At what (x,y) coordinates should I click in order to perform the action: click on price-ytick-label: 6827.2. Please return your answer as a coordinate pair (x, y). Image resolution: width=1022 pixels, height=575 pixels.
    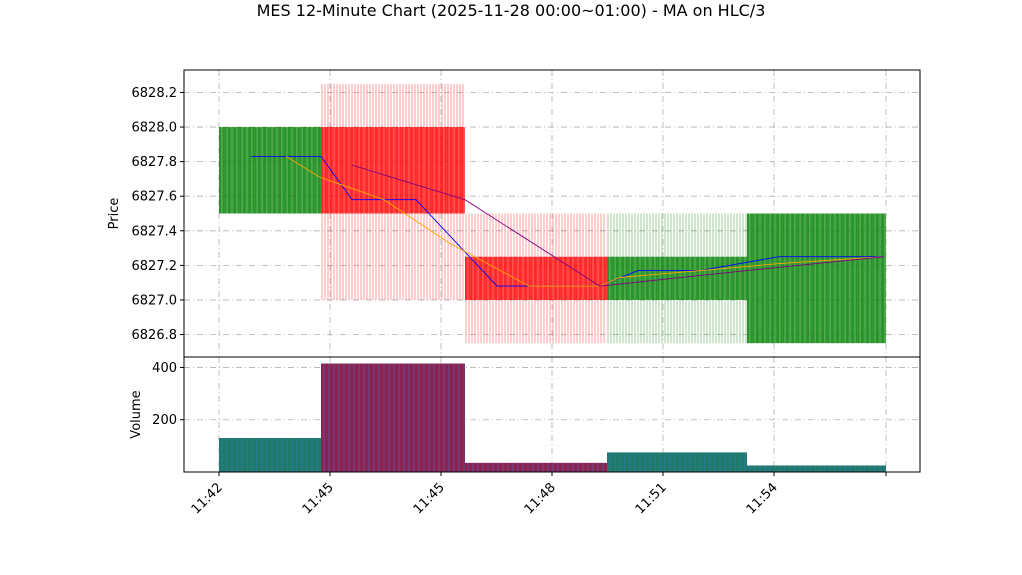
    Looking at the image, I should click on (155, 266).